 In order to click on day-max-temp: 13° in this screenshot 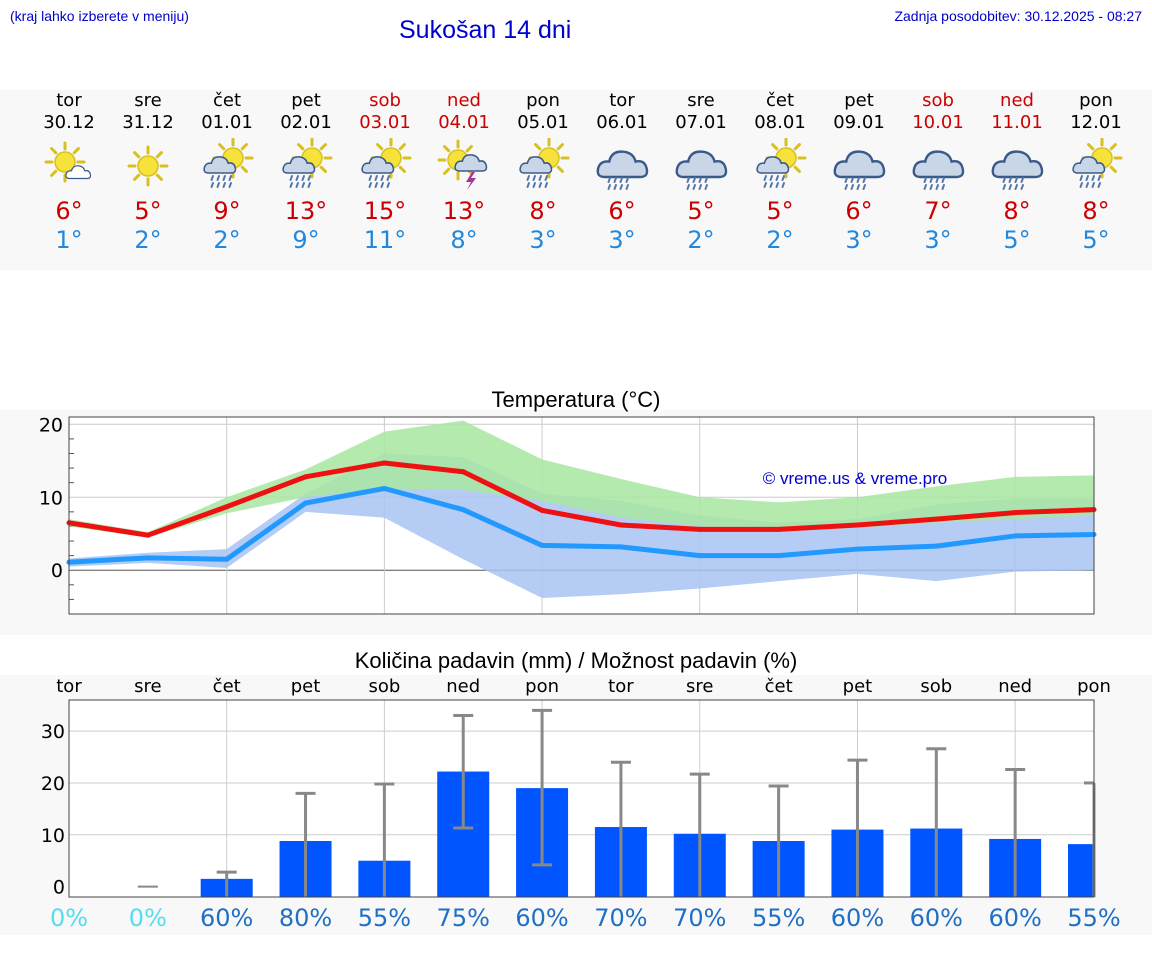, I will do `click(464, 211)`.